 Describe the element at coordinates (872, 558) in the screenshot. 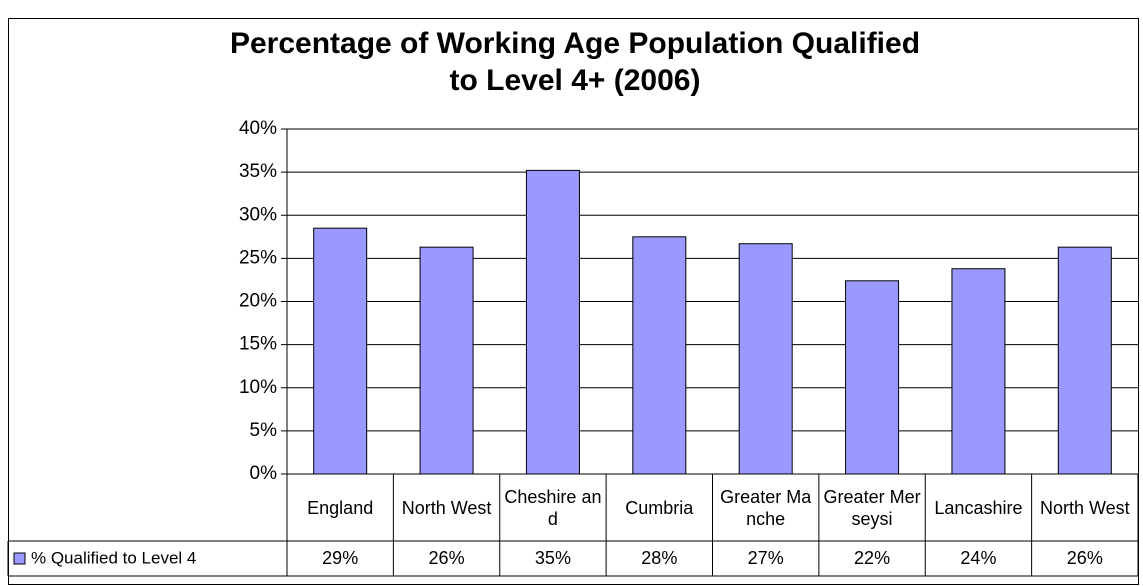

I see `value-label: 22%` at that location.